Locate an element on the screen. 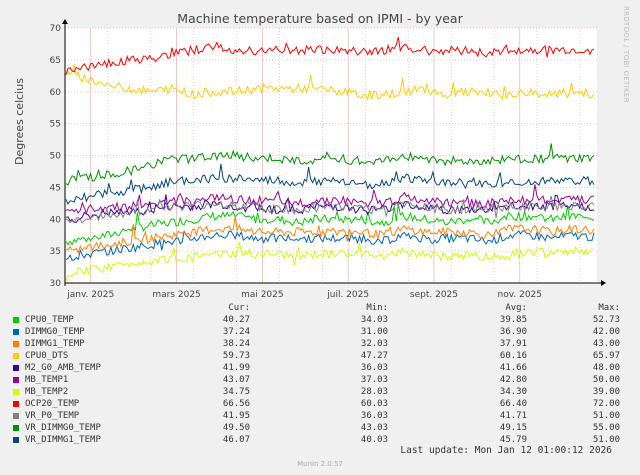 This screenshot has width=640, height=475. y-tick-label: 35 is located at coordinates (55, 252).